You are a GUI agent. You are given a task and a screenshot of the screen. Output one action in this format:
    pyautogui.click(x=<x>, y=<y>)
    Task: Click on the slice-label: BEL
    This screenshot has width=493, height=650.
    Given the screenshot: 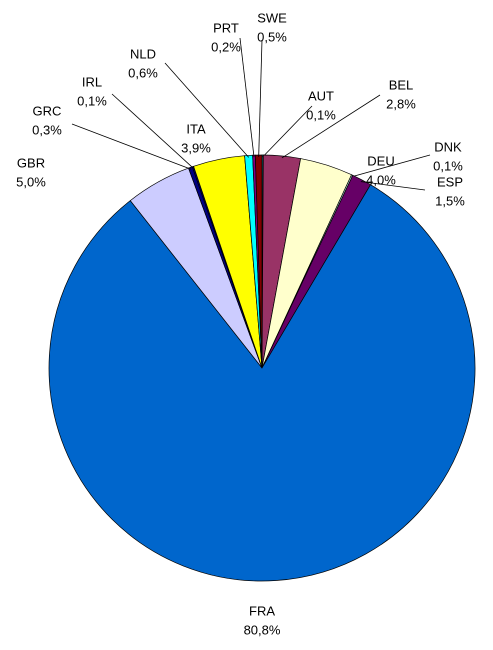 What is the action you would take?
    pyautogui.click(x=401, y=84)
    